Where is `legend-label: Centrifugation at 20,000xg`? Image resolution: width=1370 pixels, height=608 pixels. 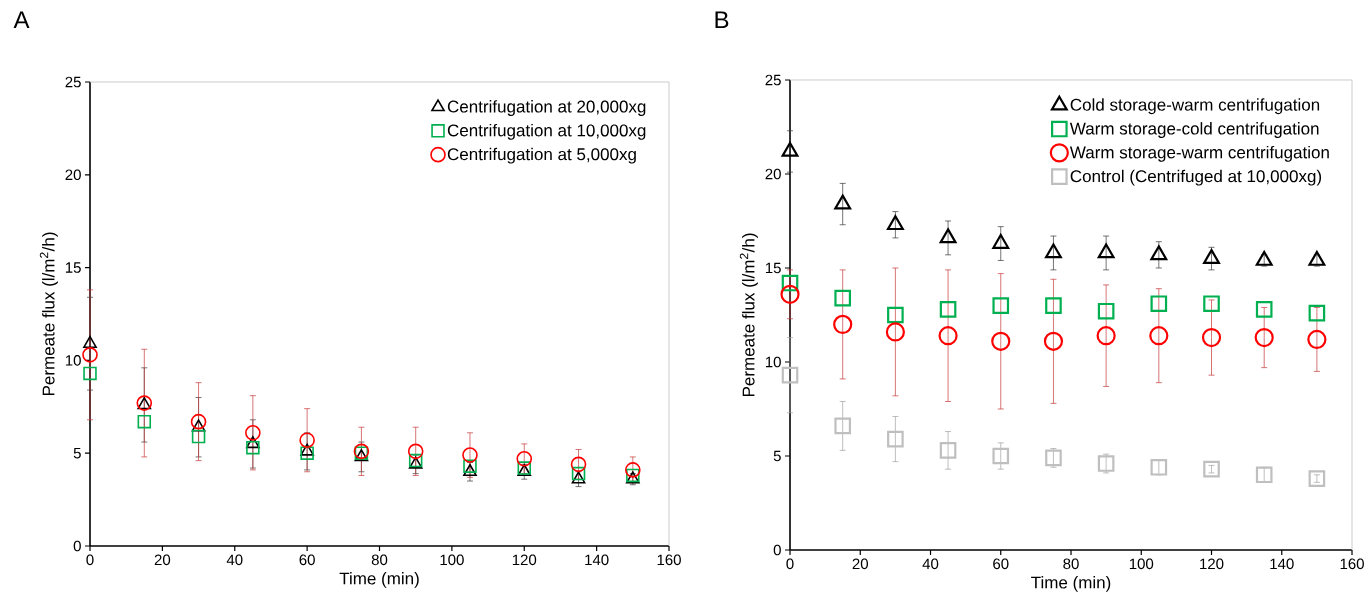
legend-label: Centrifugation at 20,000xg is located at coordinates (546, 108).